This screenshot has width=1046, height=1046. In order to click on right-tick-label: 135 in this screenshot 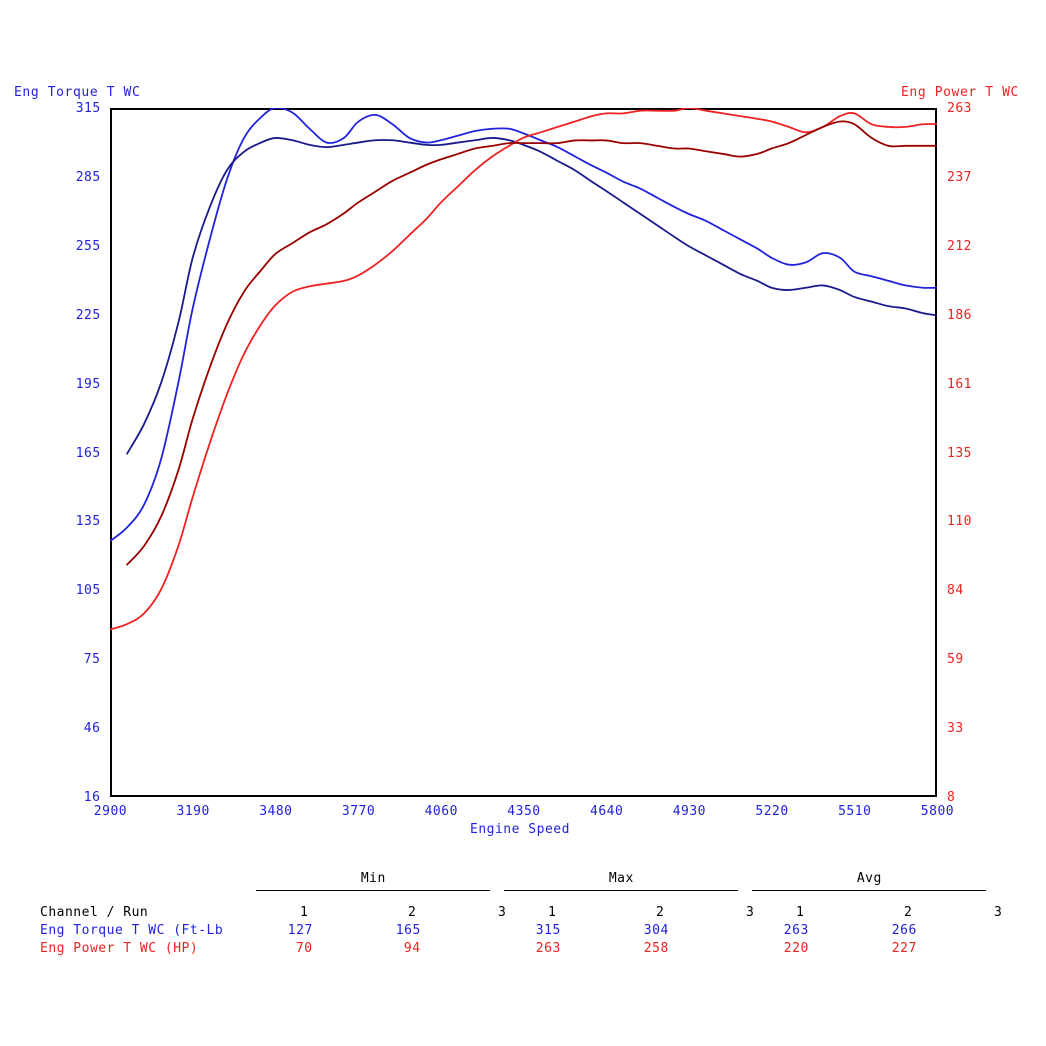, I will do `click(959, 453)`.